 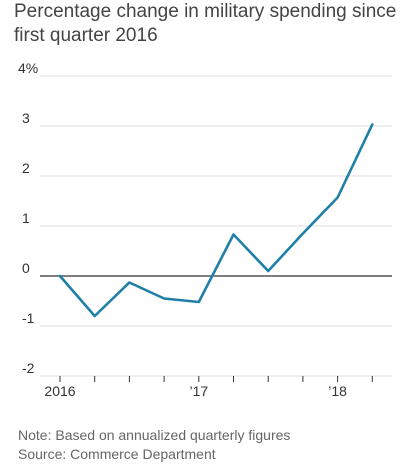 I want to click on y-tick-label: 0, so click(x=26, y=268).